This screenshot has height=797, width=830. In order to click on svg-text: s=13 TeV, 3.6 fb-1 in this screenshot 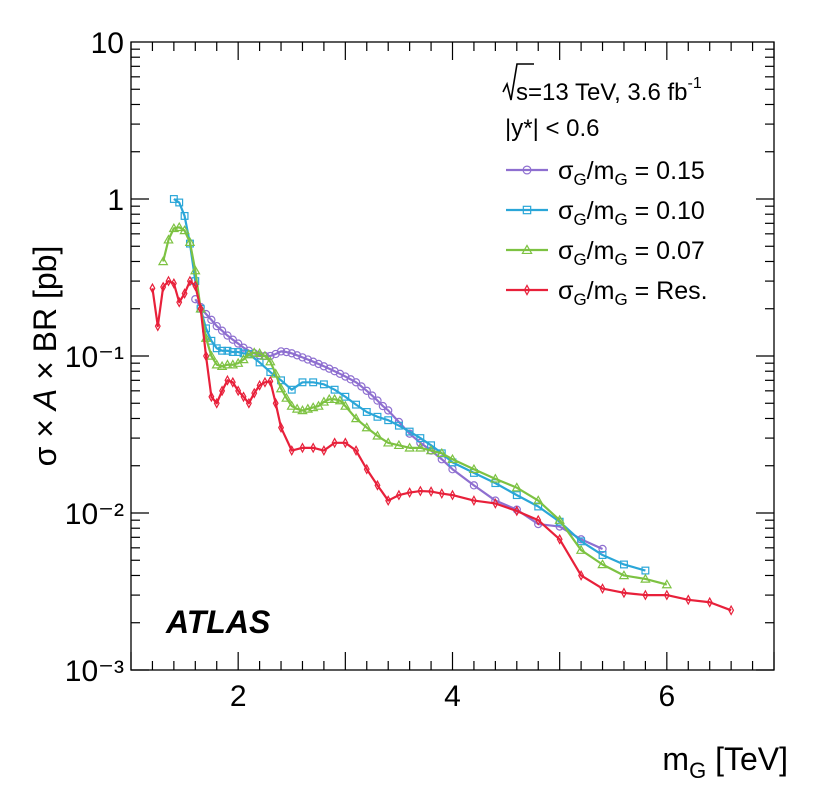, I will do `click(609, 90)`.